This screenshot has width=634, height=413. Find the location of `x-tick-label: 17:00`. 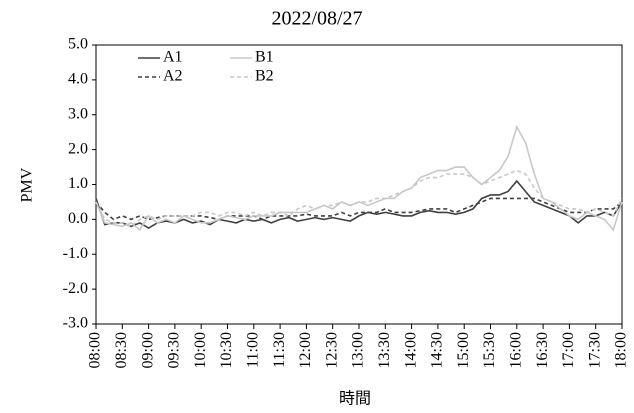

x-tick-label: 17:00 is located at coordinates (568, 350).